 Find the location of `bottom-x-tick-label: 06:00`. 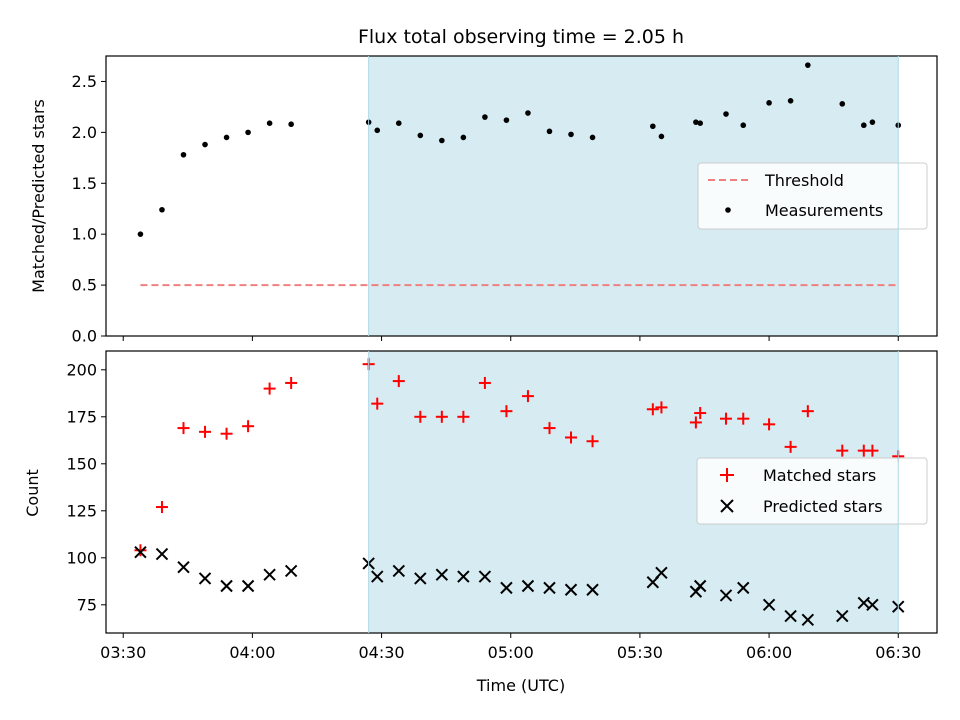

bottom-x-tick-label: 06:00 is located at coordinates (769, 652).